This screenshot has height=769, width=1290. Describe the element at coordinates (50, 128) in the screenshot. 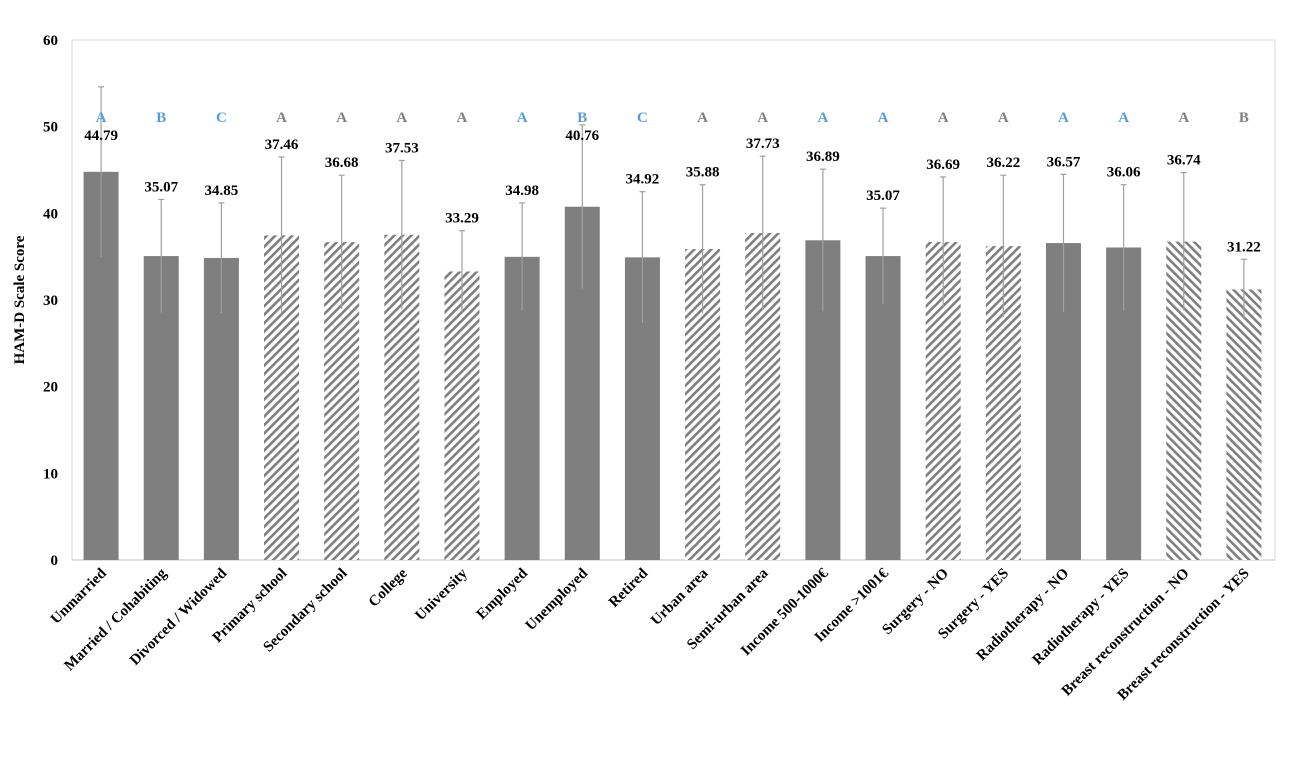

I see `y-tick-label: 50` at that location.